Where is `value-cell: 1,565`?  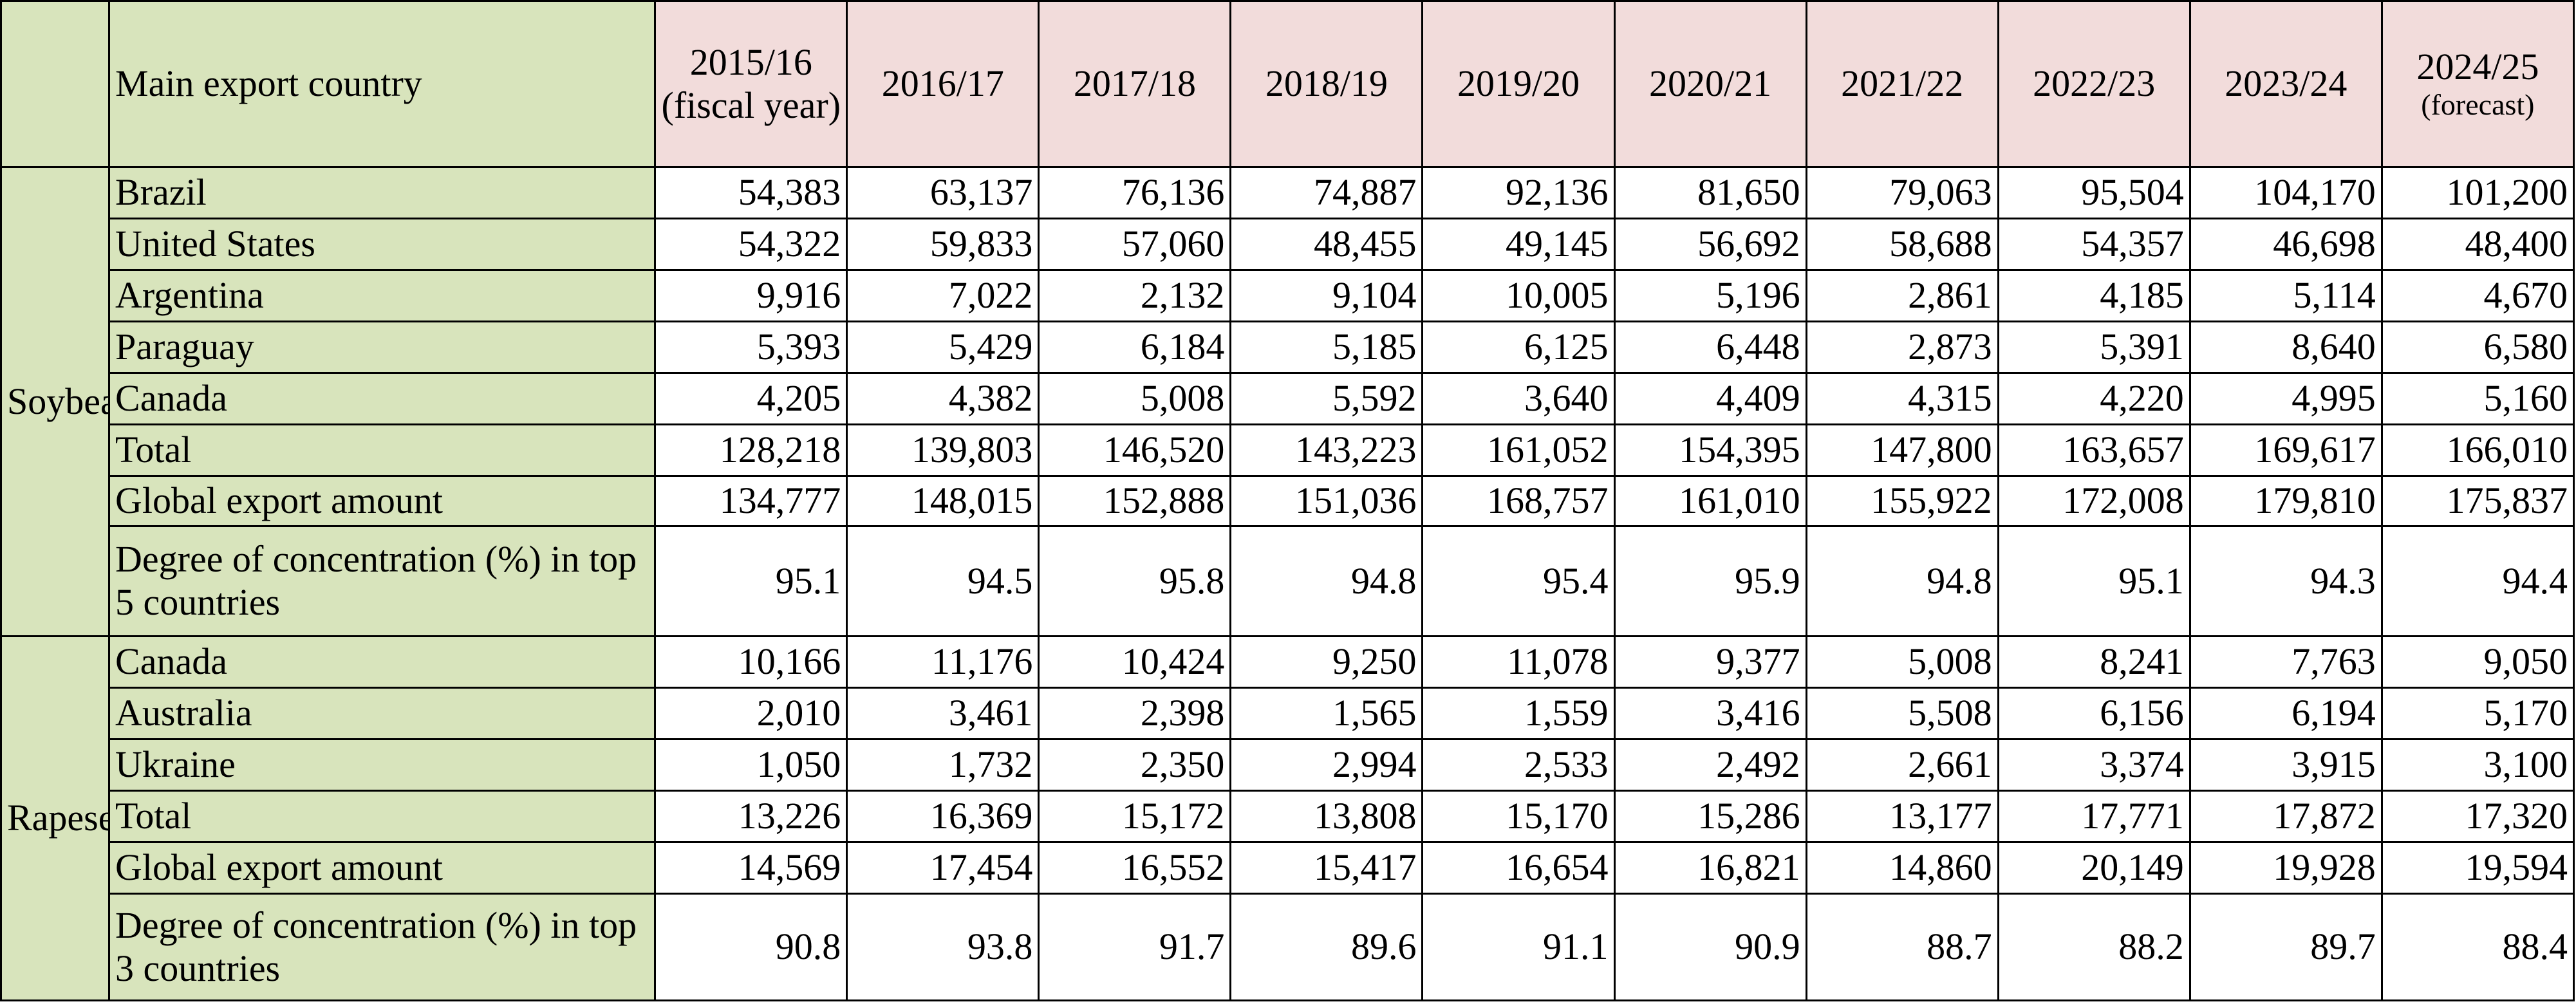
value-cell: 1,565 is located at coordinates (1326, 714).